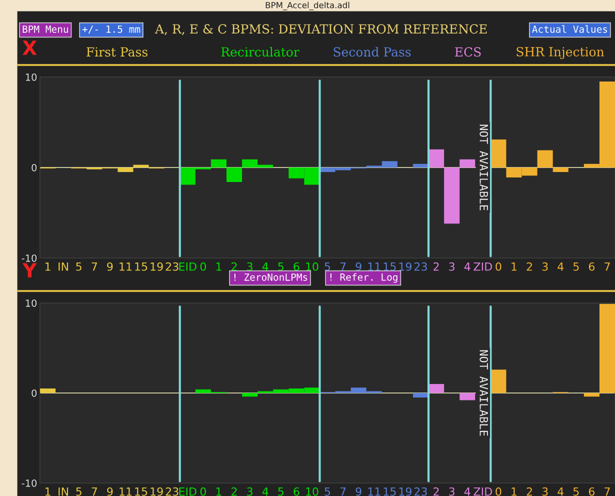 The image size is (615, 496). What do you see at coordinates (117, 52) in the screenshot?
I see `text: First Pass` at bounding box center [117, 52].